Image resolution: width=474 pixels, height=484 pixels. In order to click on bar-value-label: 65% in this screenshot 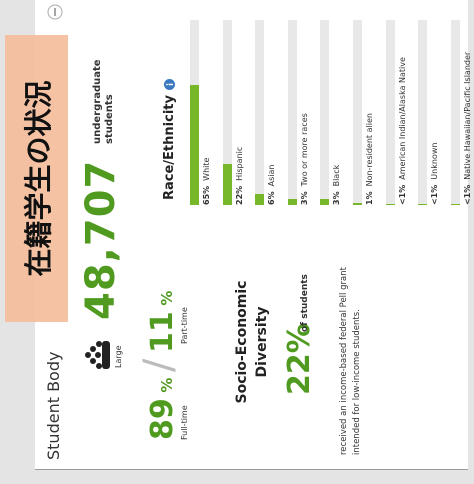, I will do `click(206, 195)`.